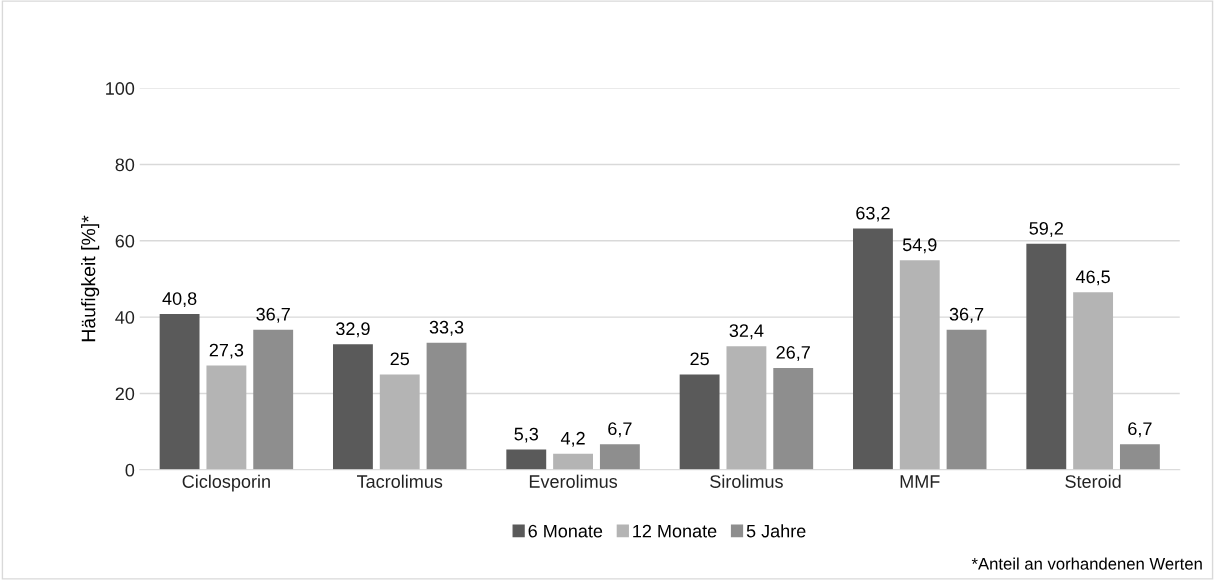  I want to click on y-tick-label: 80, so click(125, 165).